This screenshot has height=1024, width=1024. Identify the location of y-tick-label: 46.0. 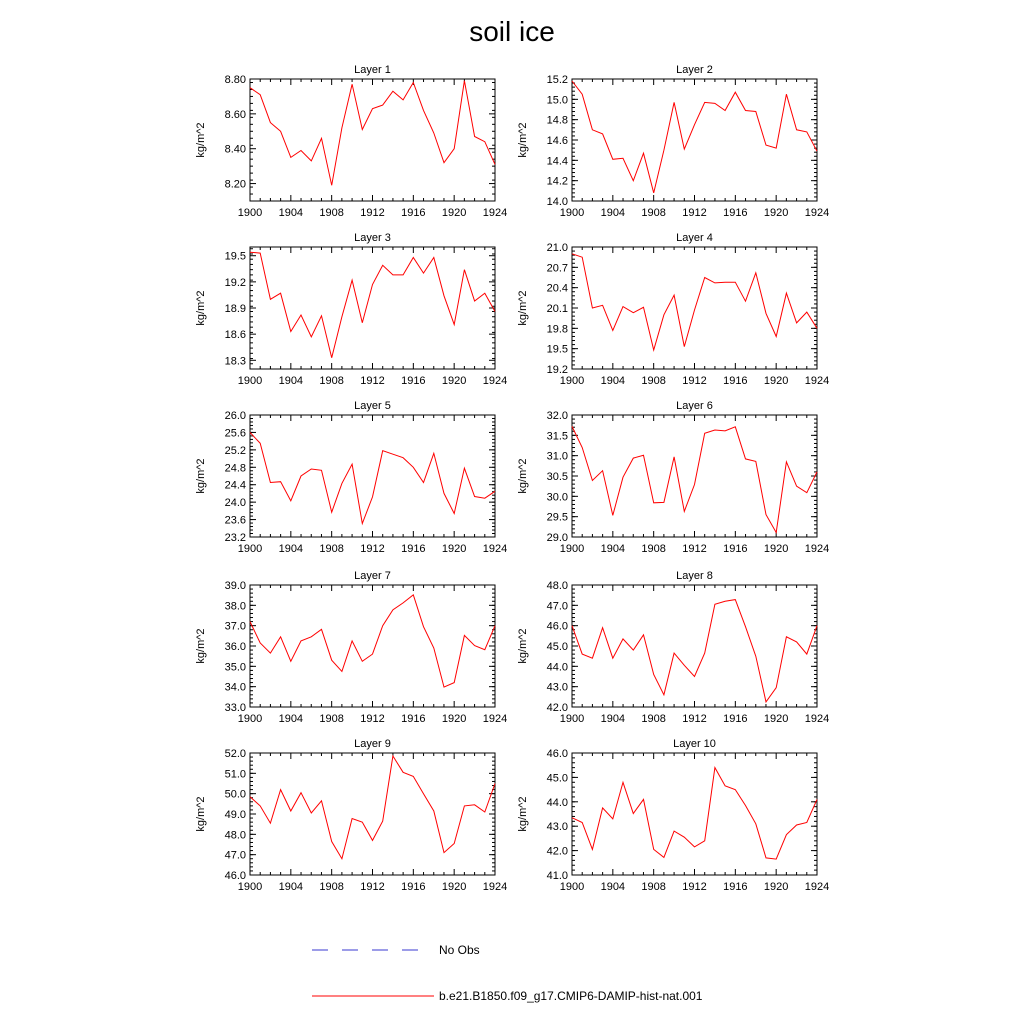
(557, 754).